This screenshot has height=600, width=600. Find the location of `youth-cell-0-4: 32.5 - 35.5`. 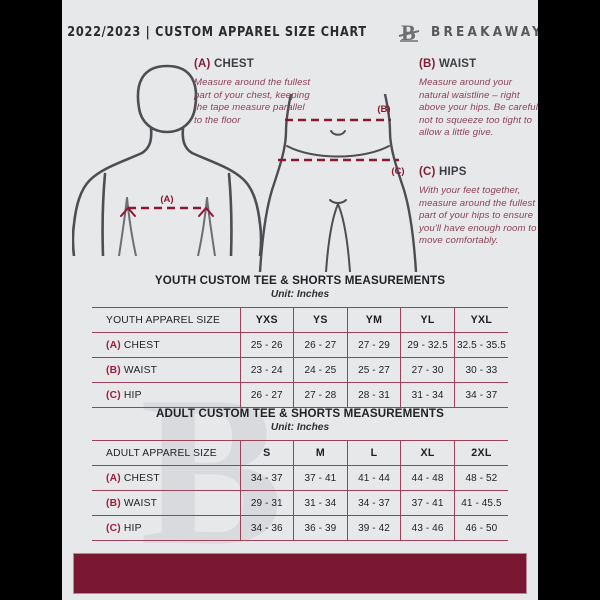

youth-cell-0-4: 32.5 - 35.5 is located at coordinates (480, 345).